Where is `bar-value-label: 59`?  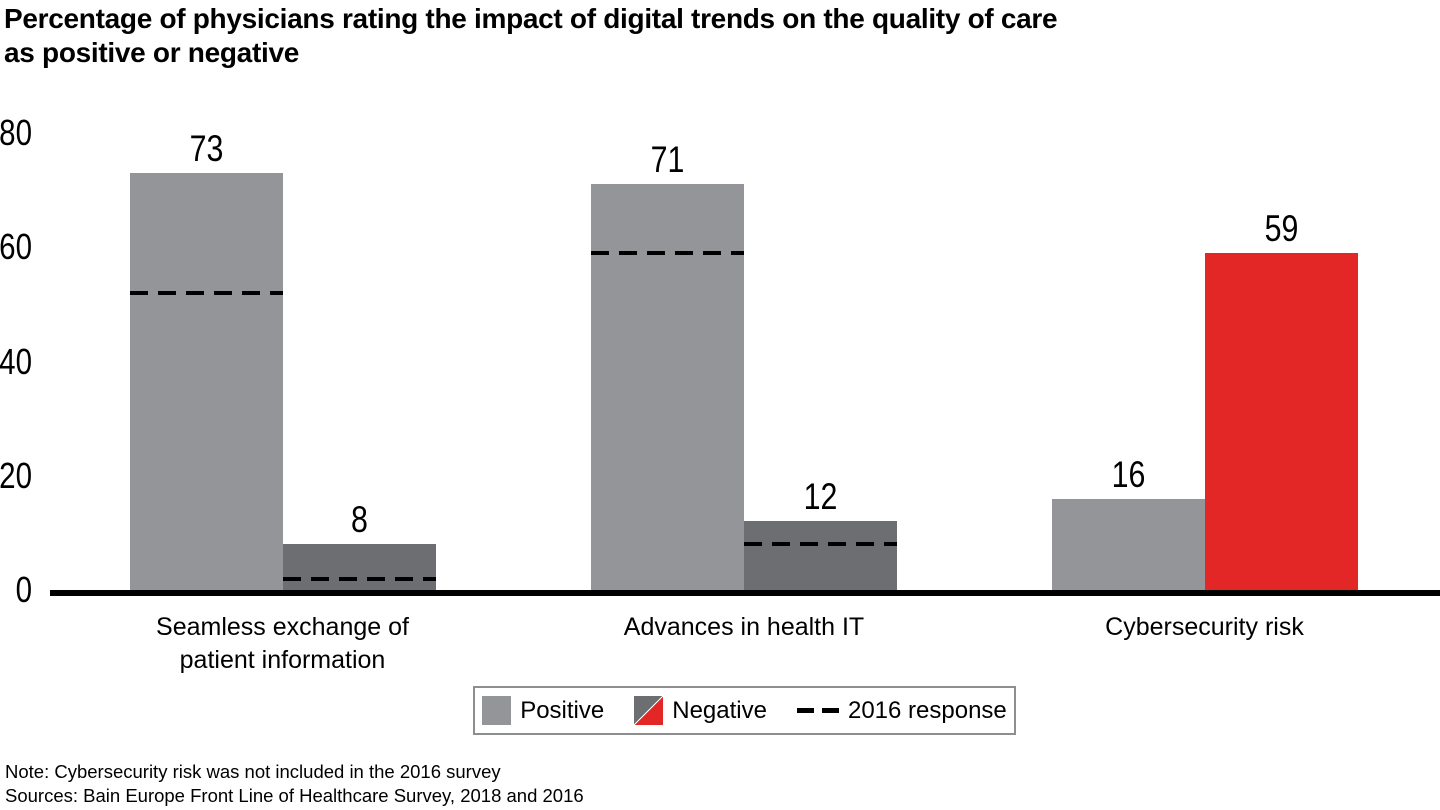
bar-value-label: 59 is located at coordinates (1281, 228).